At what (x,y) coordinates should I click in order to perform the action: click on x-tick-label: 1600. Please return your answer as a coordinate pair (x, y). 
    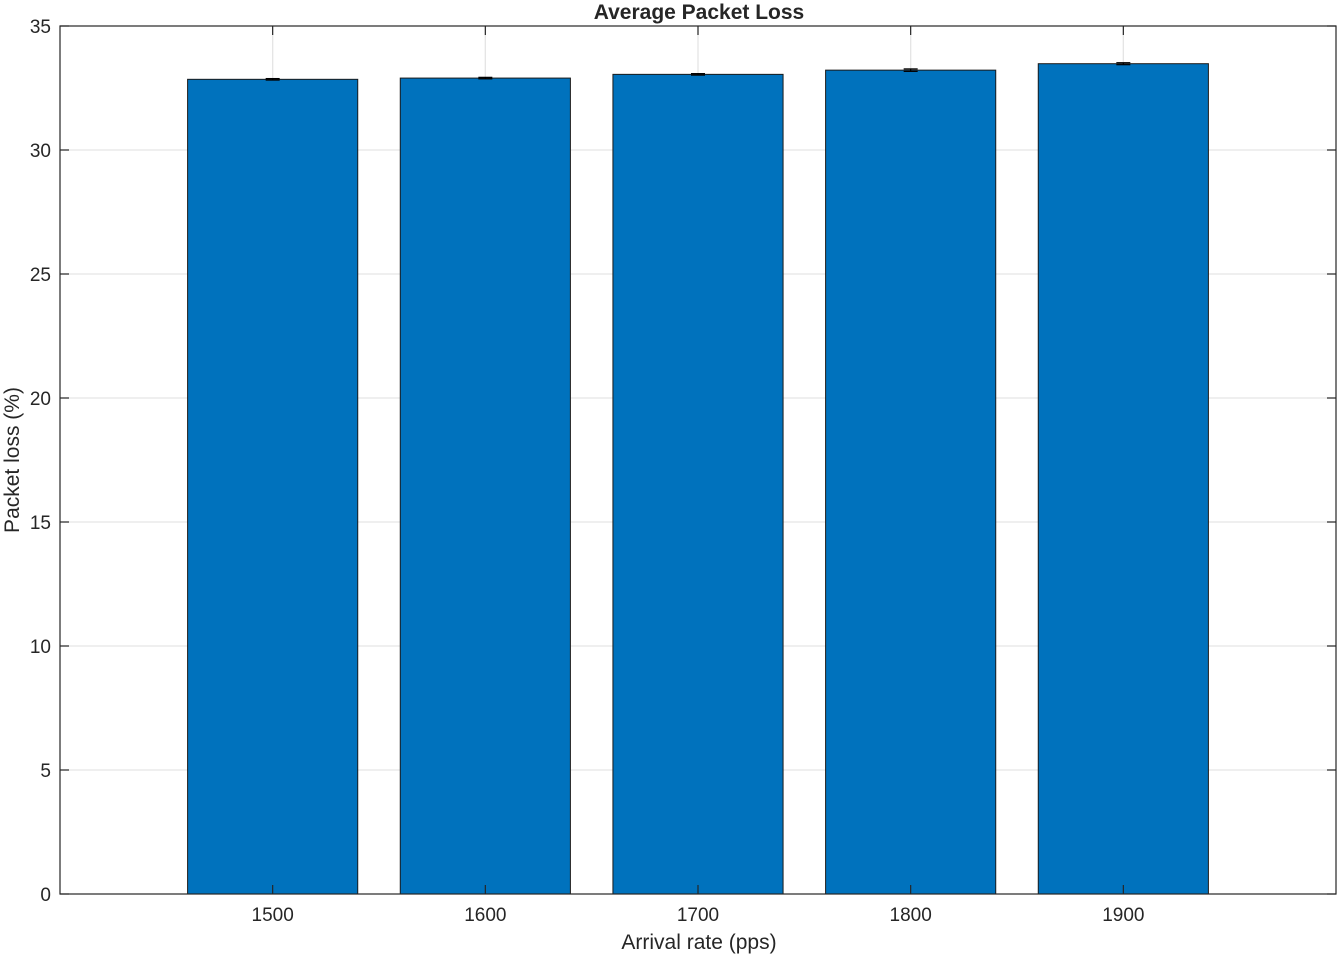
    Looking at the image, I should click on (485, 915).